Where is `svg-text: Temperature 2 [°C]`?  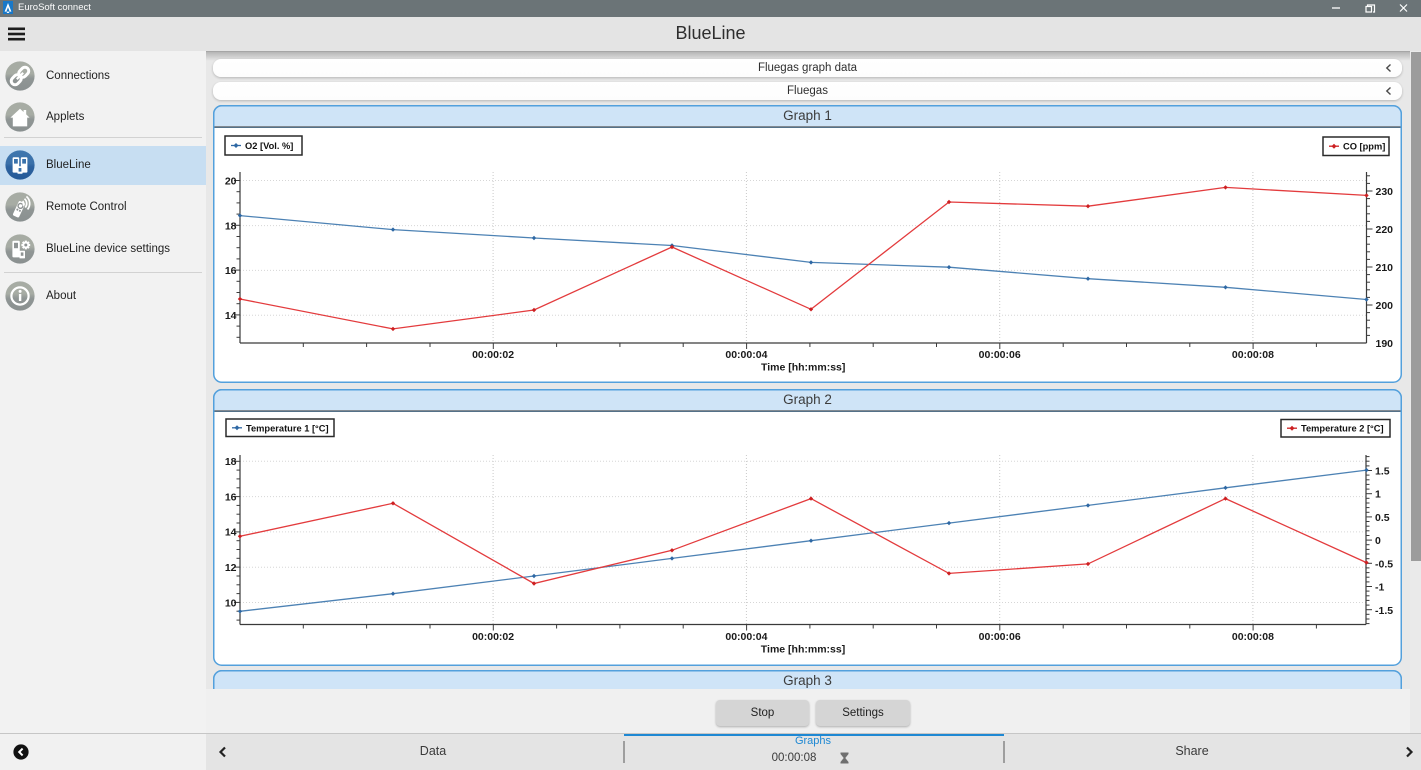
svg-text: Temperature 2 [°C] is located at coordinates (1342, 428).